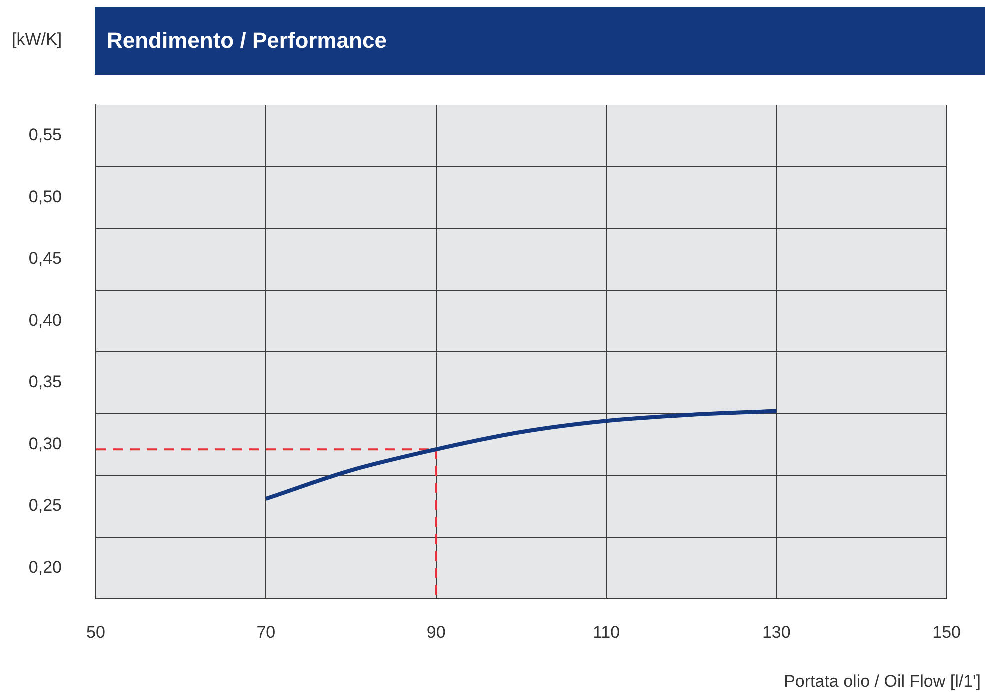 This screenshot has width=985, height=695. I want to click on x-tick-label: 110, so click(606, 632).